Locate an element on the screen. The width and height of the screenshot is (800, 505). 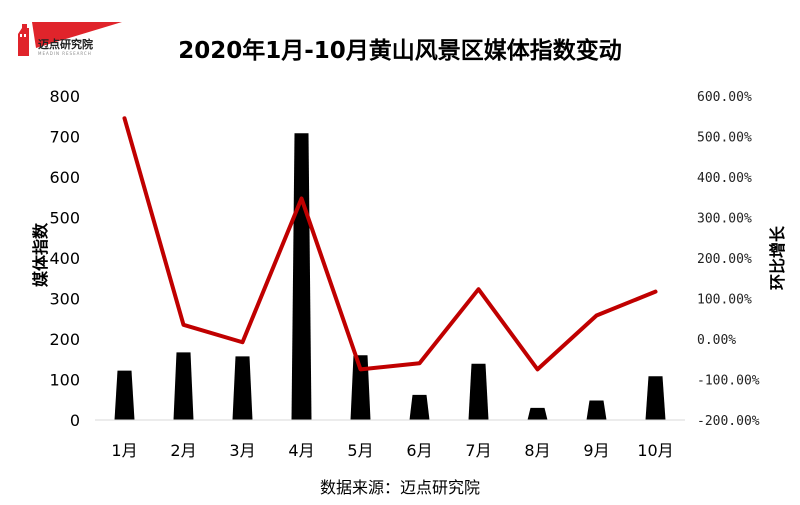
y-tick-right: 400.00% is located at coordinates (724, 178).